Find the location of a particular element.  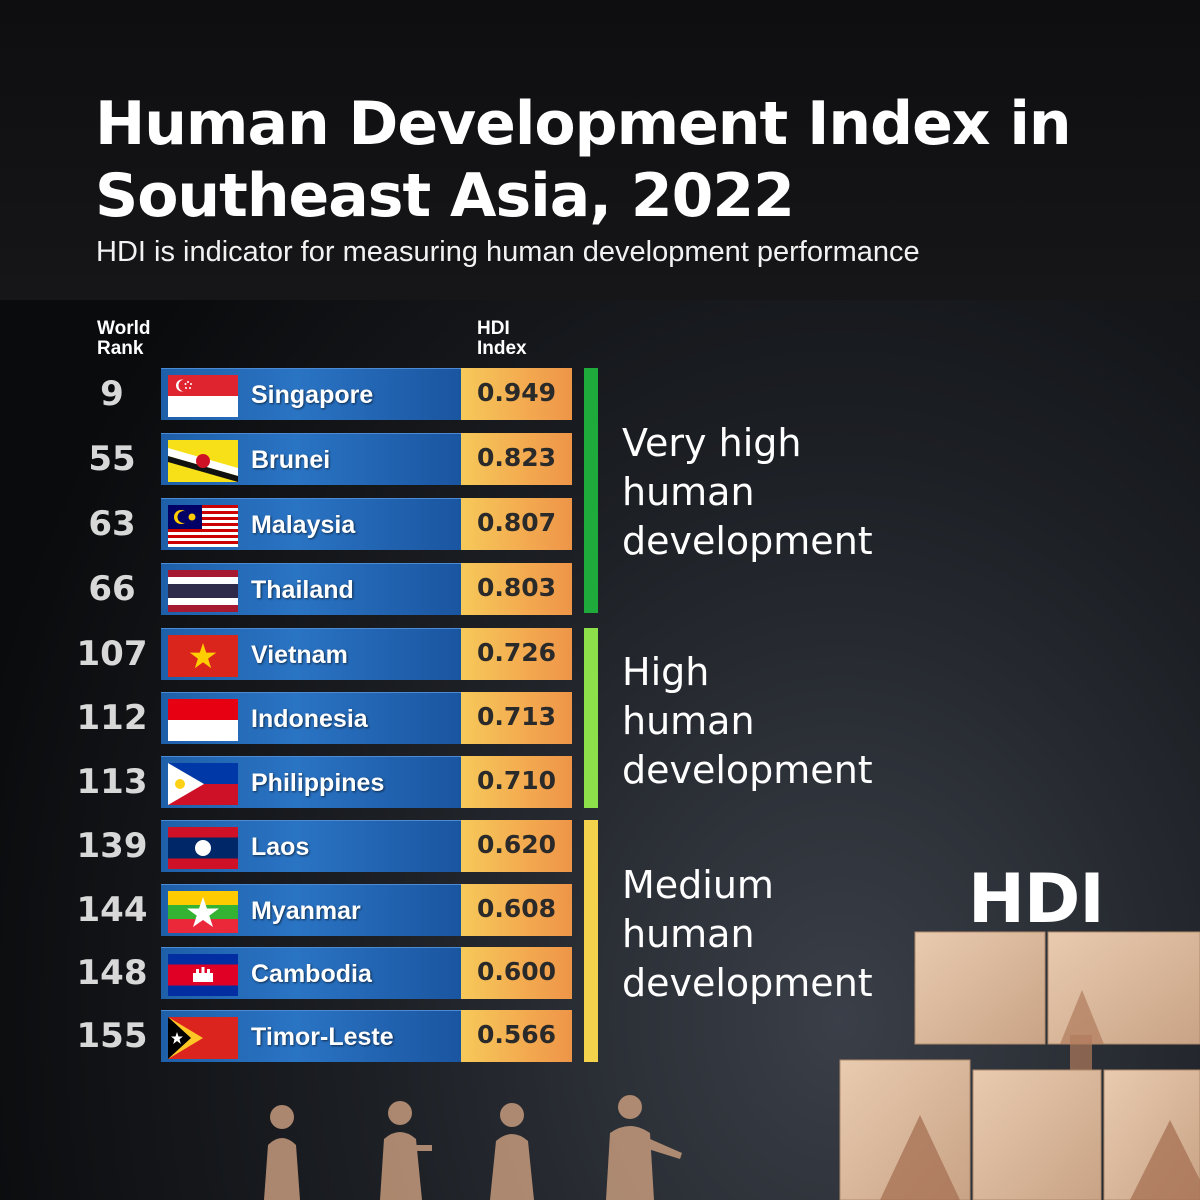

country-row: Laos is located at coordinates (311, 846).